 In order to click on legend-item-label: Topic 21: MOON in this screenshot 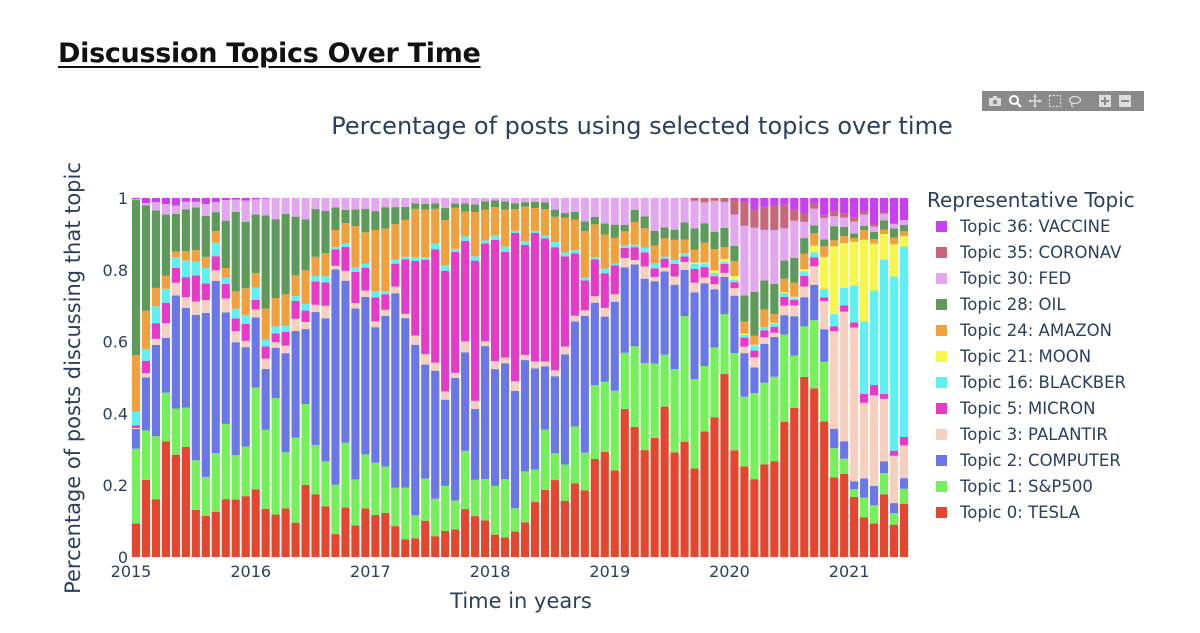, I will do `click(1025, 356)`.